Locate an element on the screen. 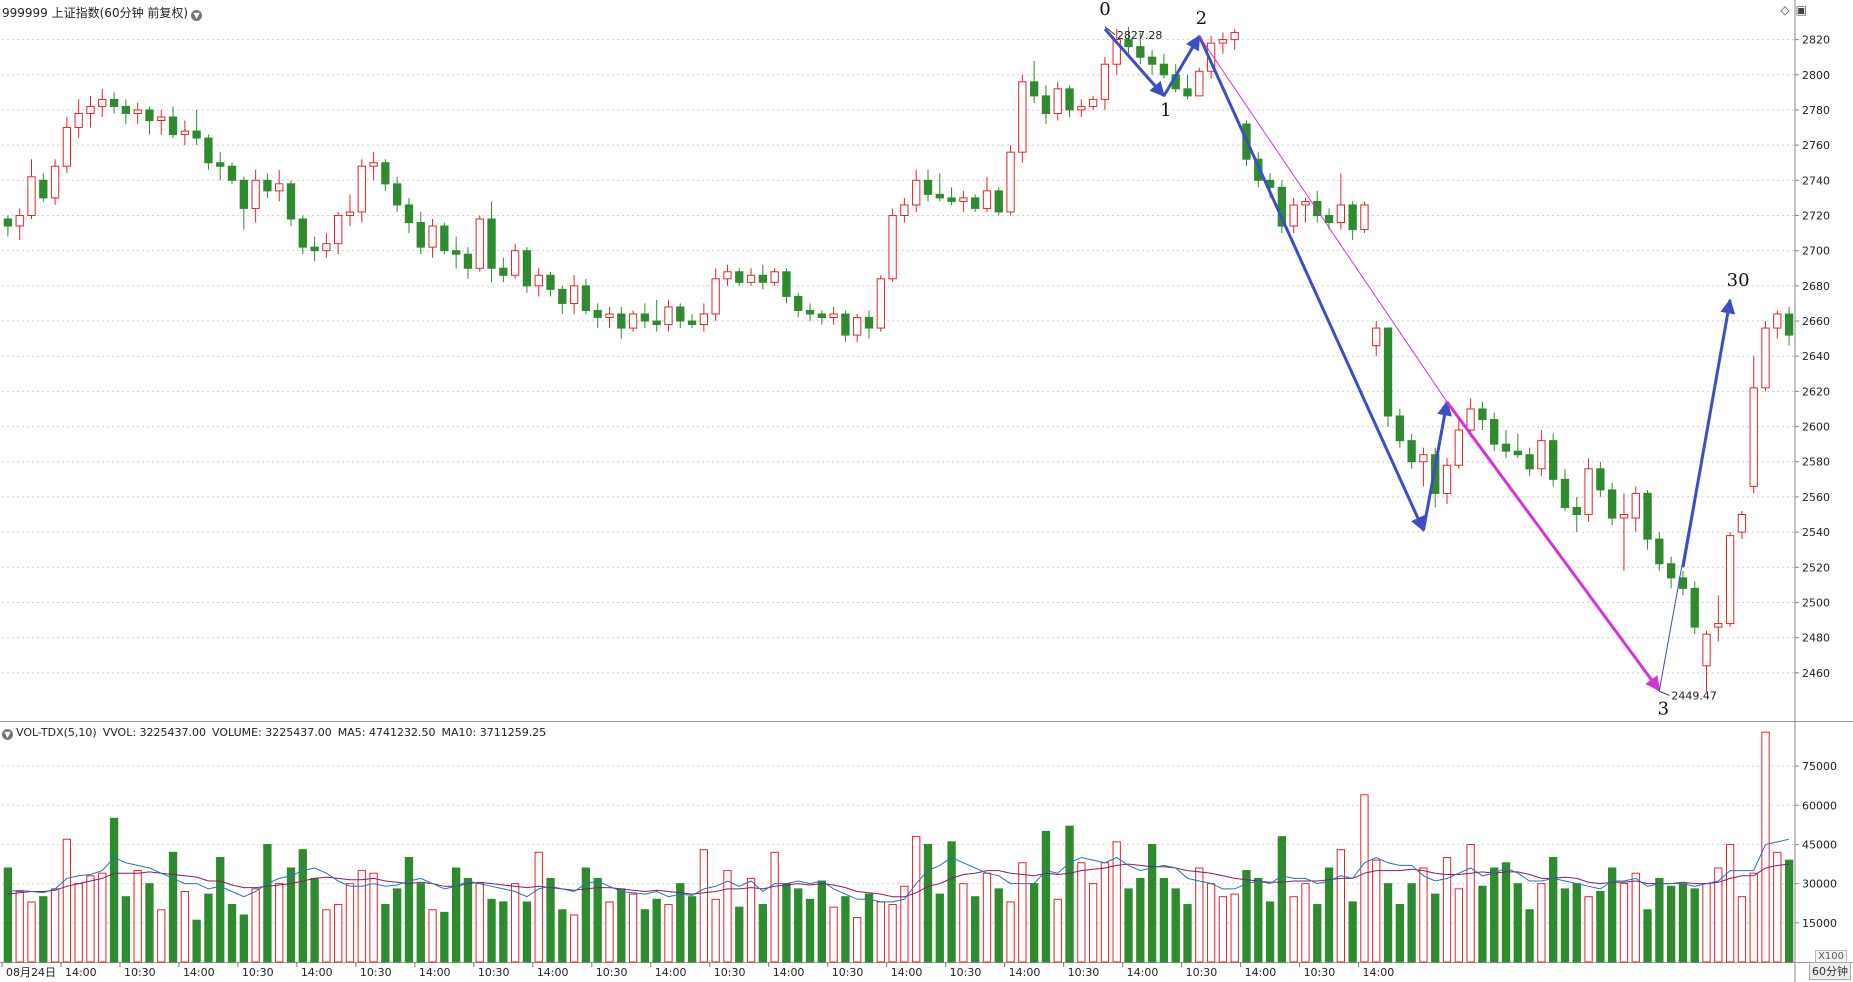  chart-header: 999999 上证指数(60分钟 前复权) ▼ is located at coordinates (102, 12).